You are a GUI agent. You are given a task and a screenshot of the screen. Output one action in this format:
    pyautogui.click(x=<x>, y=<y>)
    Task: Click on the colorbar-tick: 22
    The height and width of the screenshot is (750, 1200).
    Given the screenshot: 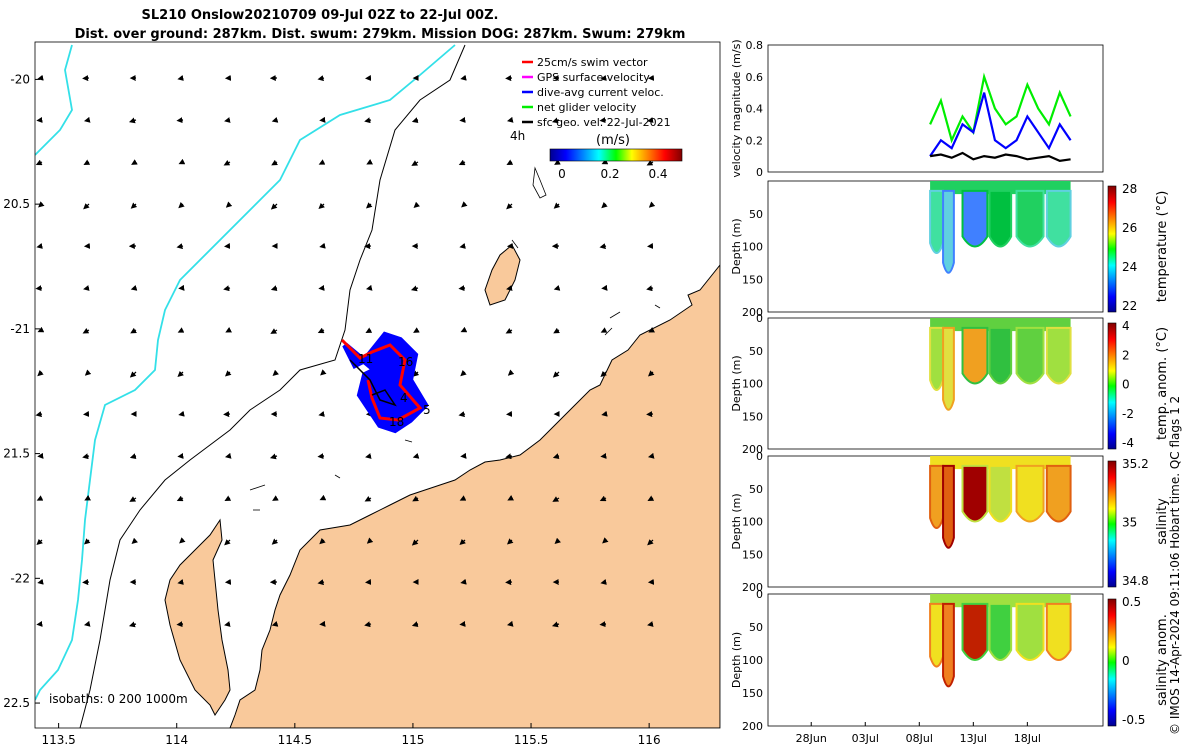 What is the action you would take?
    pyautogui.click(x=1129, y=306)
    